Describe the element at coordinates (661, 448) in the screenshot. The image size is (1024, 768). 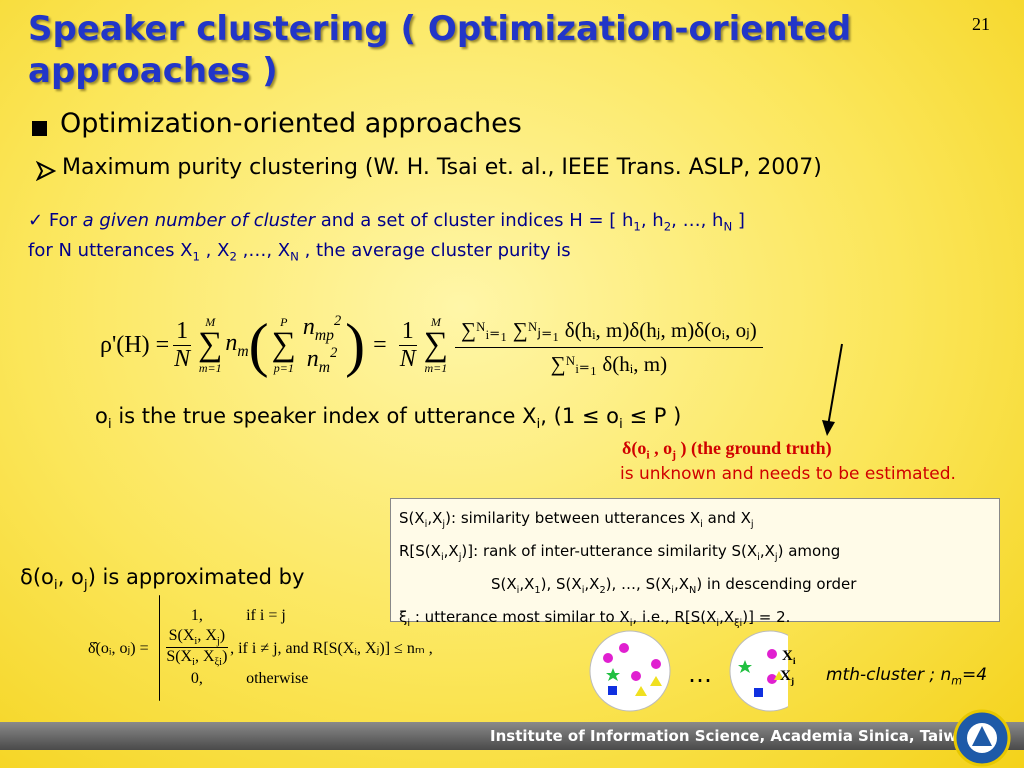
I see `text-run: , o` at that location.